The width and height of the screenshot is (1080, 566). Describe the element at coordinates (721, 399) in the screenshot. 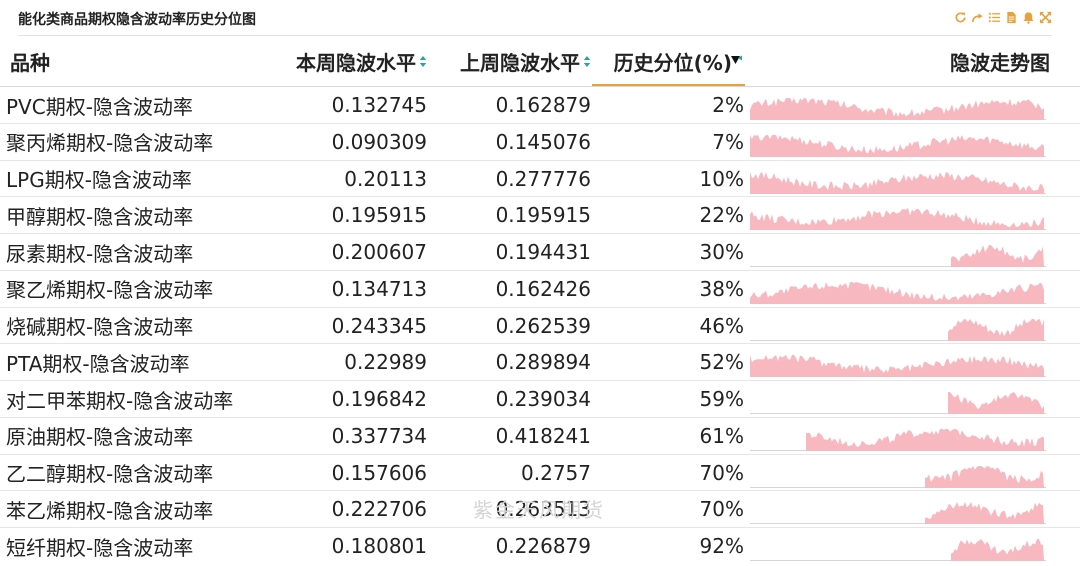

I see `percentile-cell: 59%` at that location.